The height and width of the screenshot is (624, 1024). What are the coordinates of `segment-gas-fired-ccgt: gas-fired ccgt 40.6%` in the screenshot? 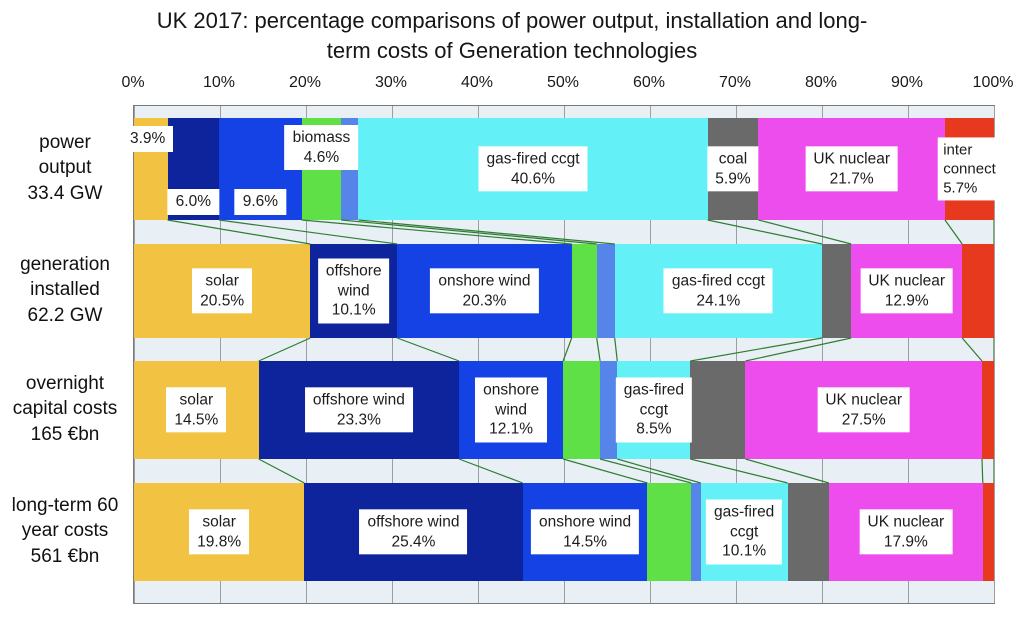 It's located at (533, 169).